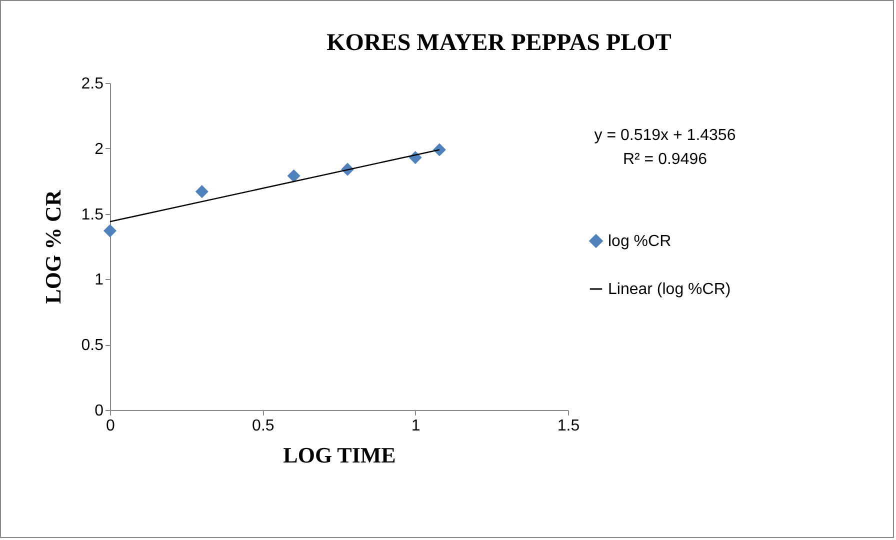  What do you see at coordinates (92, 345) in the screenshot?
I see `y-tick-label: 0.5` at bounding box center [92, 345].